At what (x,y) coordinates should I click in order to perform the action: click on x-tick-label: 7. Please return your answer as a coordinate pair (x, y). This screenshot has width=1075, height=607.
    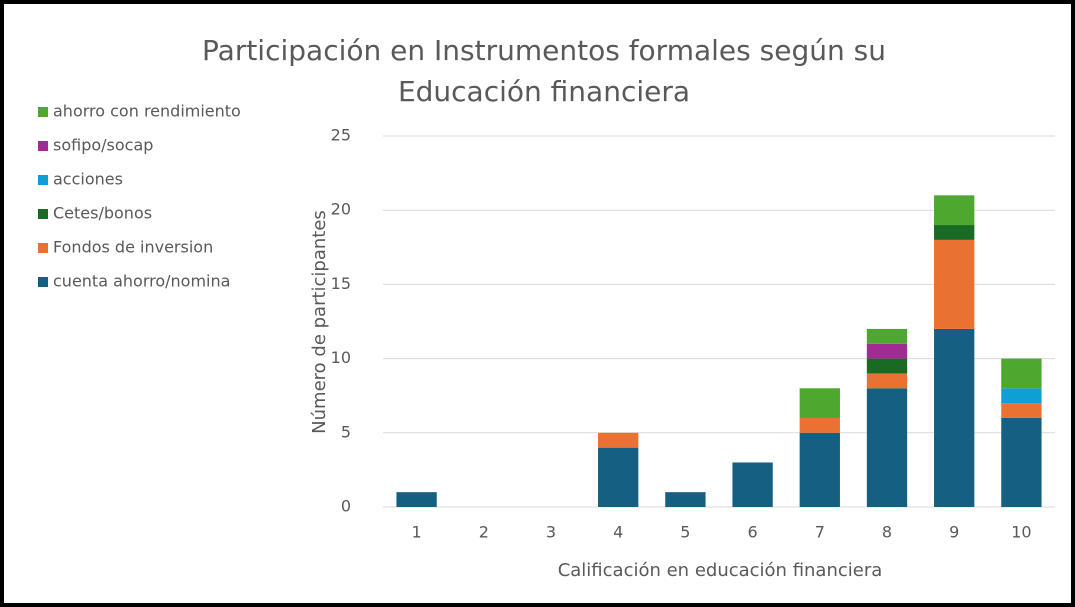
    Looking at the image, I should click on (820, 532).